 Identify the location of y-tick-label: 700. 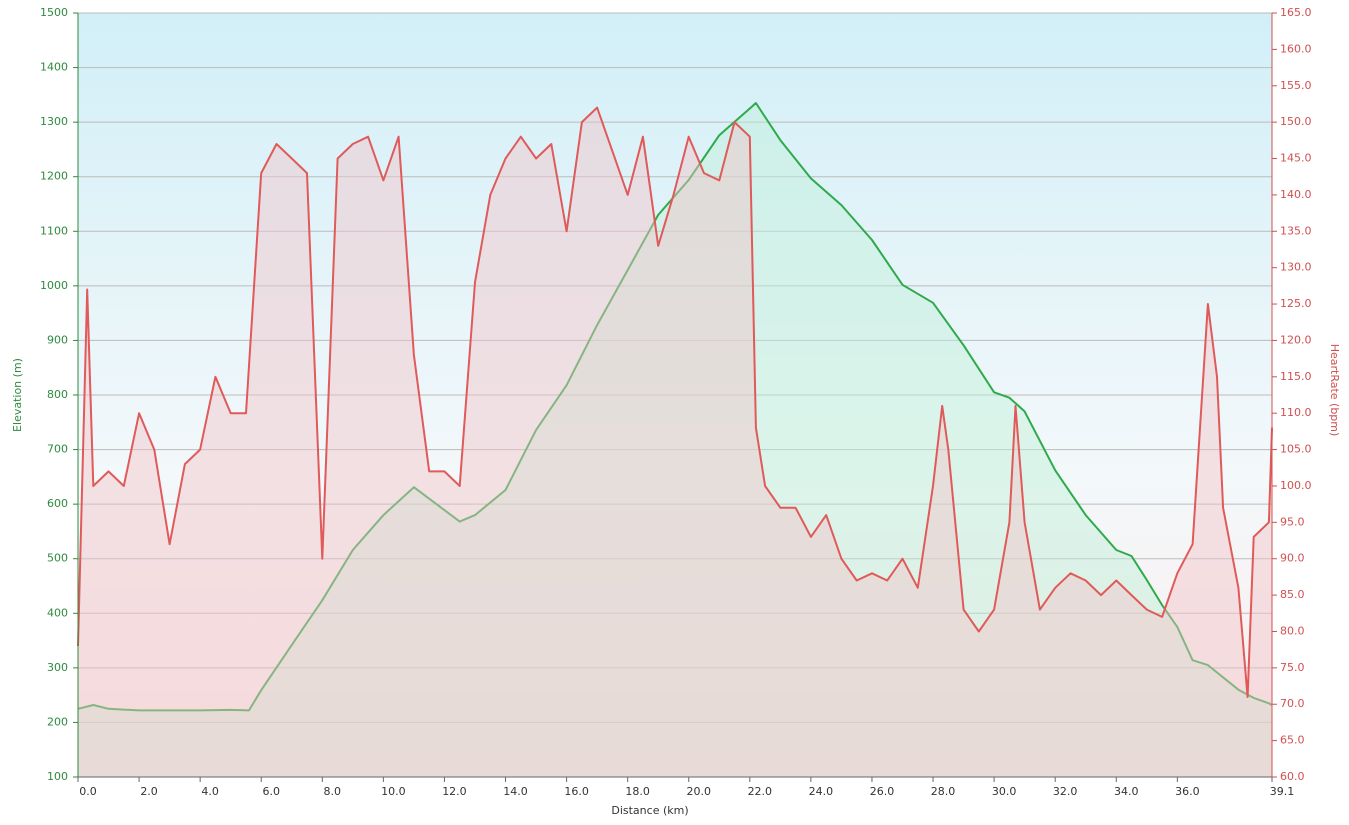
(57, 449).